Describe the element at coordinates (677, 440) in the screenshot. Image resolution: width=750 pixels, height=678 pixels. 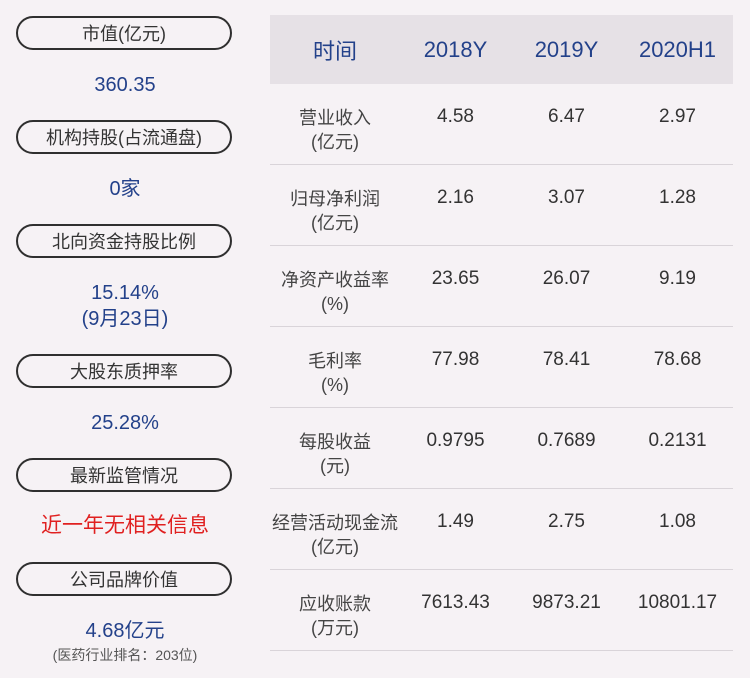
I see `value-2020h1: 0.2131` at that location.